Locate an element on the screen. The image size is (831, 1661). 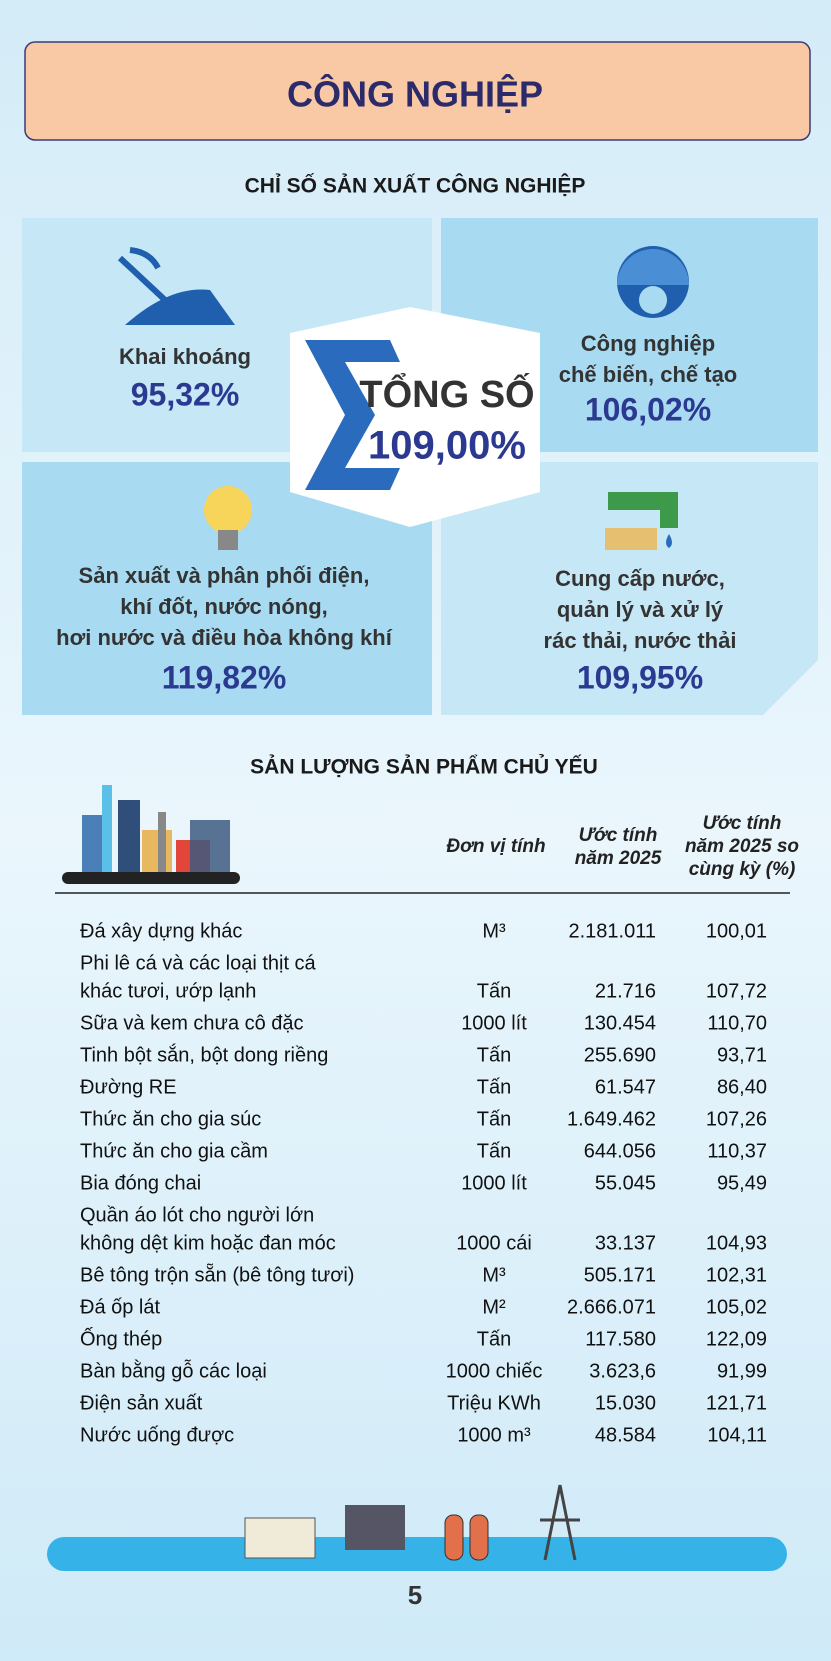
sector-label: chế biến, chế tạo is located at coordinates (648, 374).